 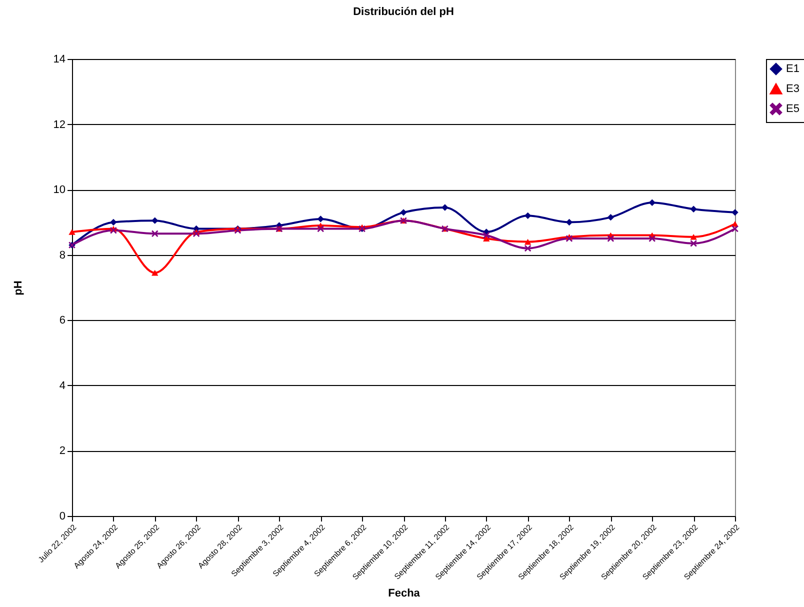 What do you see at coordinates (793, 69) in the screenshot?
I see `legend-label: E1` at bounding box center [793, 69].